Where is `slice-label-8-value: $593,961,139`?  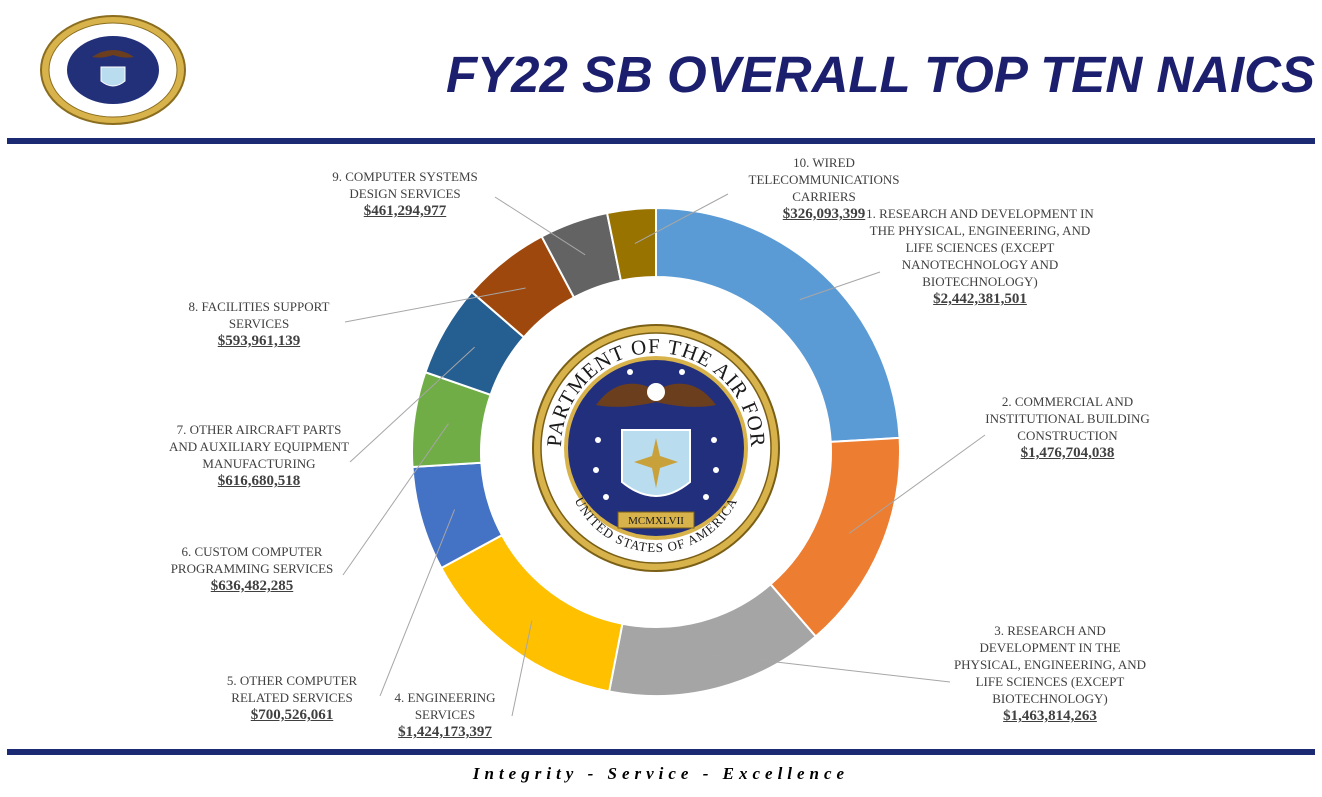 slice-label-8-value: $593,961,139 is located at coordinates (259, 341).